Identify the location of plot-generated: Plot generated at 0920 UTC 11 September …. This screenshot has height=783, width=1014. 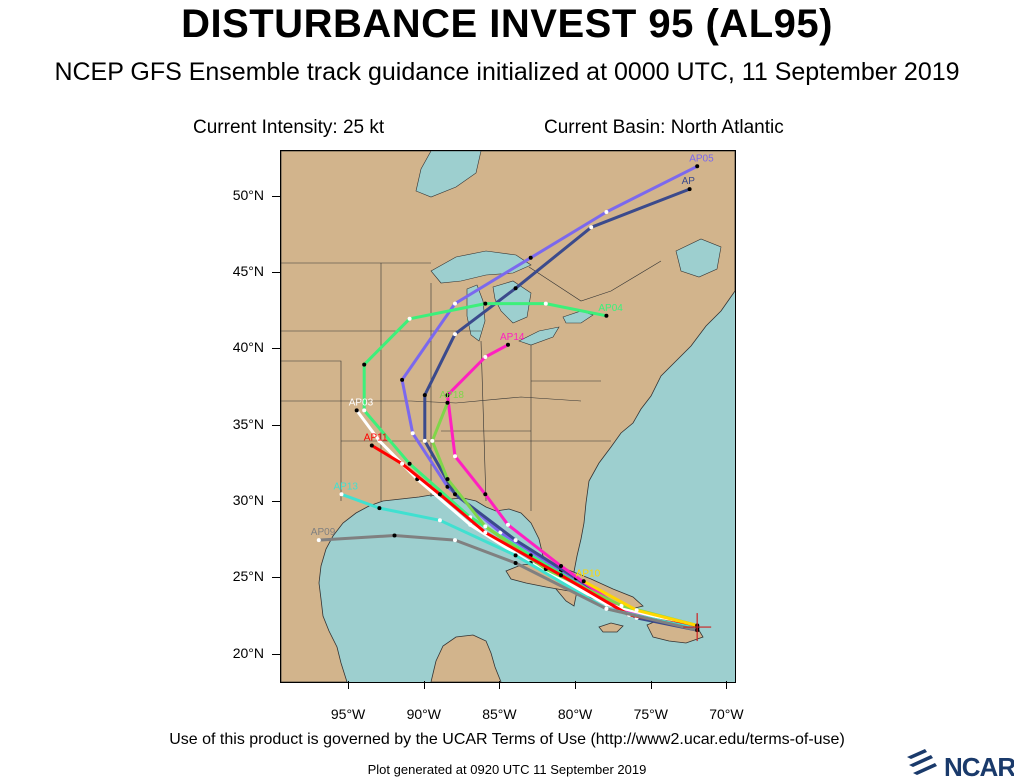
(507, 769).